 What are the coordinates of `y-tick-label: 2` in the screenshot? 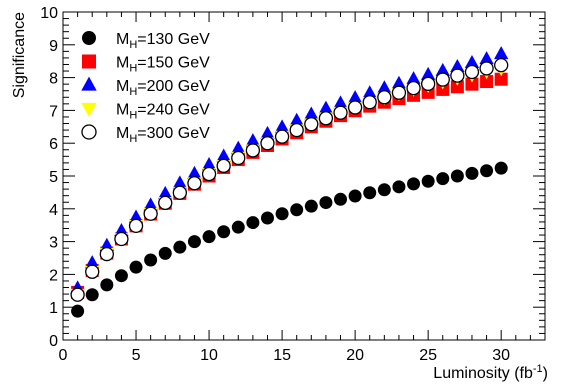 It's located at (53, 275).